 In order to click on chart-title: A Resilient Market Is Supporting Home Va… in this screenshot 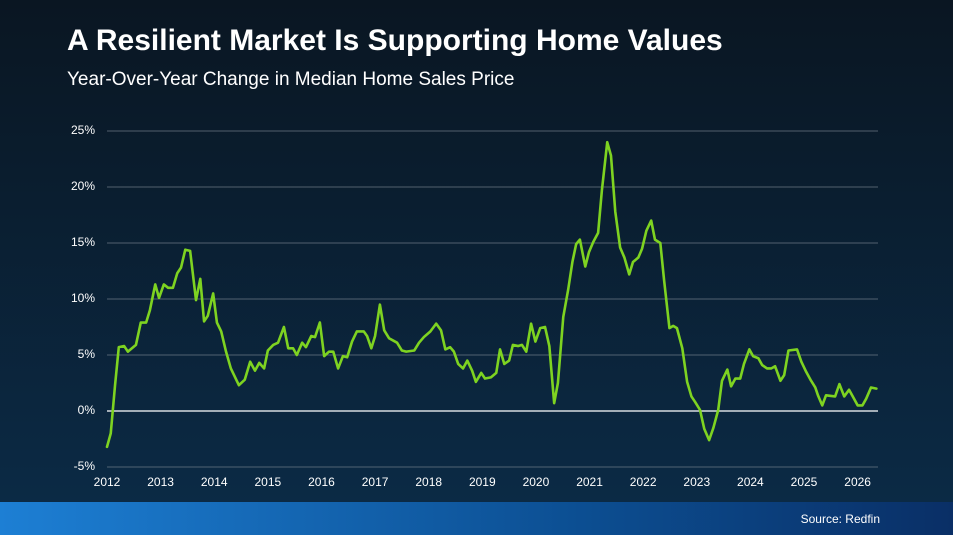, I will do `click(395, 40)`.